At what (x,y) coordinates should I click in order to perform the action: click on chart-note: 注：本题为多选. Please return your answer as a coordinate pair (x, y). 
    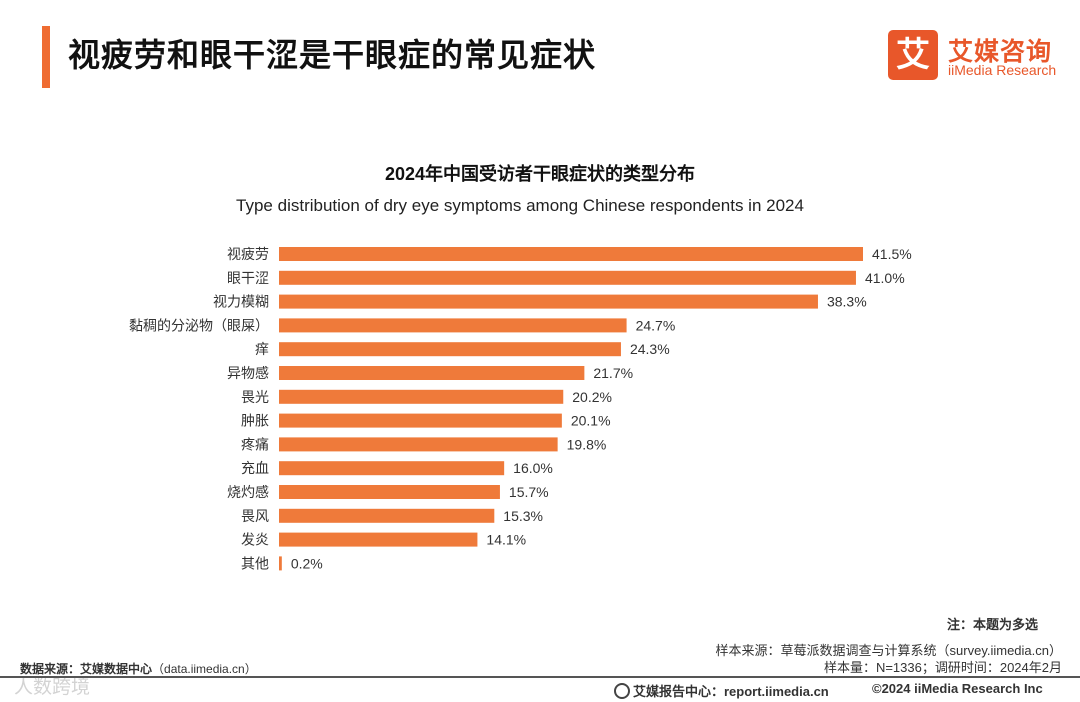
    Looking at the image, I should click on (992, 624).